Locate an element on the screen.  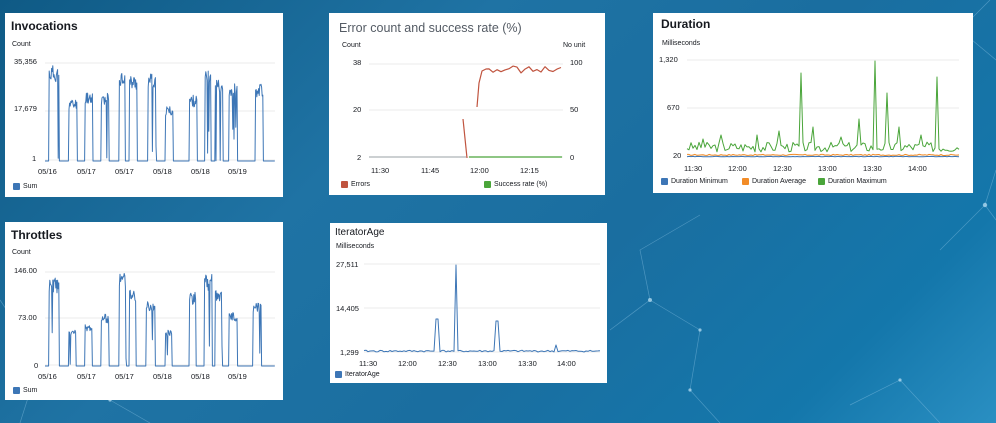
duration-maximum-line is located at coordinates (823, 106).